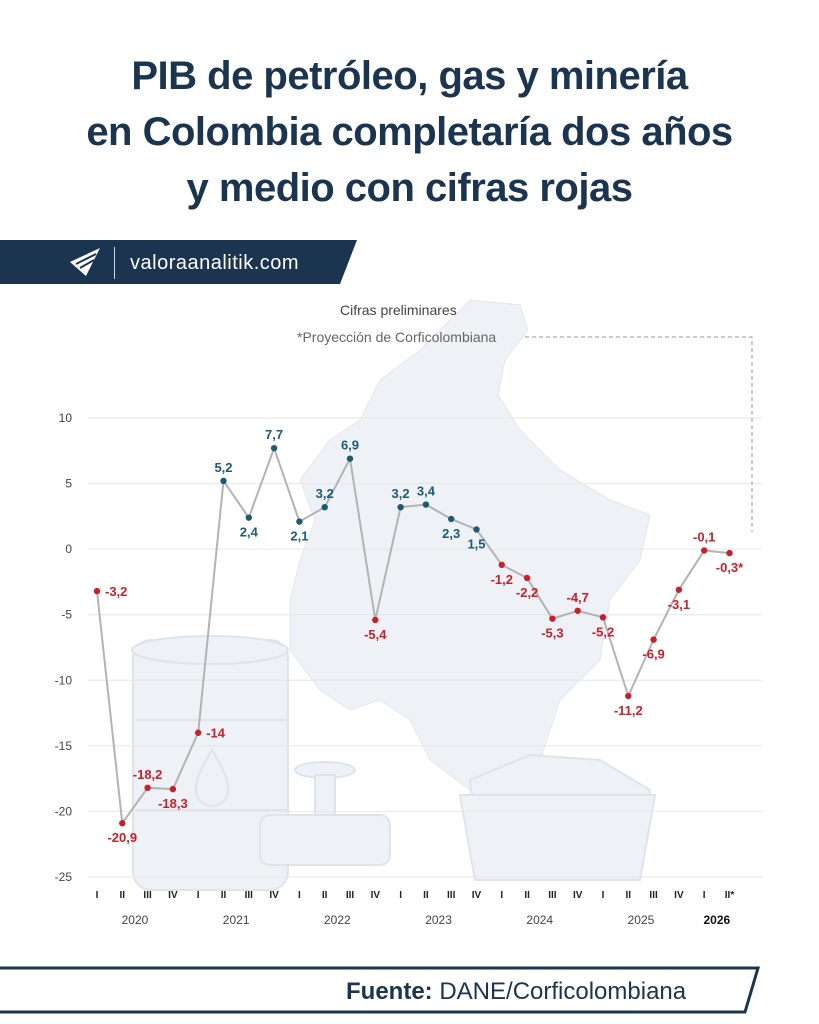 The width and height of the screenshot is (819, 1024). What do you see at coordinates (679, 604) in the screenshot?
I see `data-label: -3,1` at bounding box center [679, 604].